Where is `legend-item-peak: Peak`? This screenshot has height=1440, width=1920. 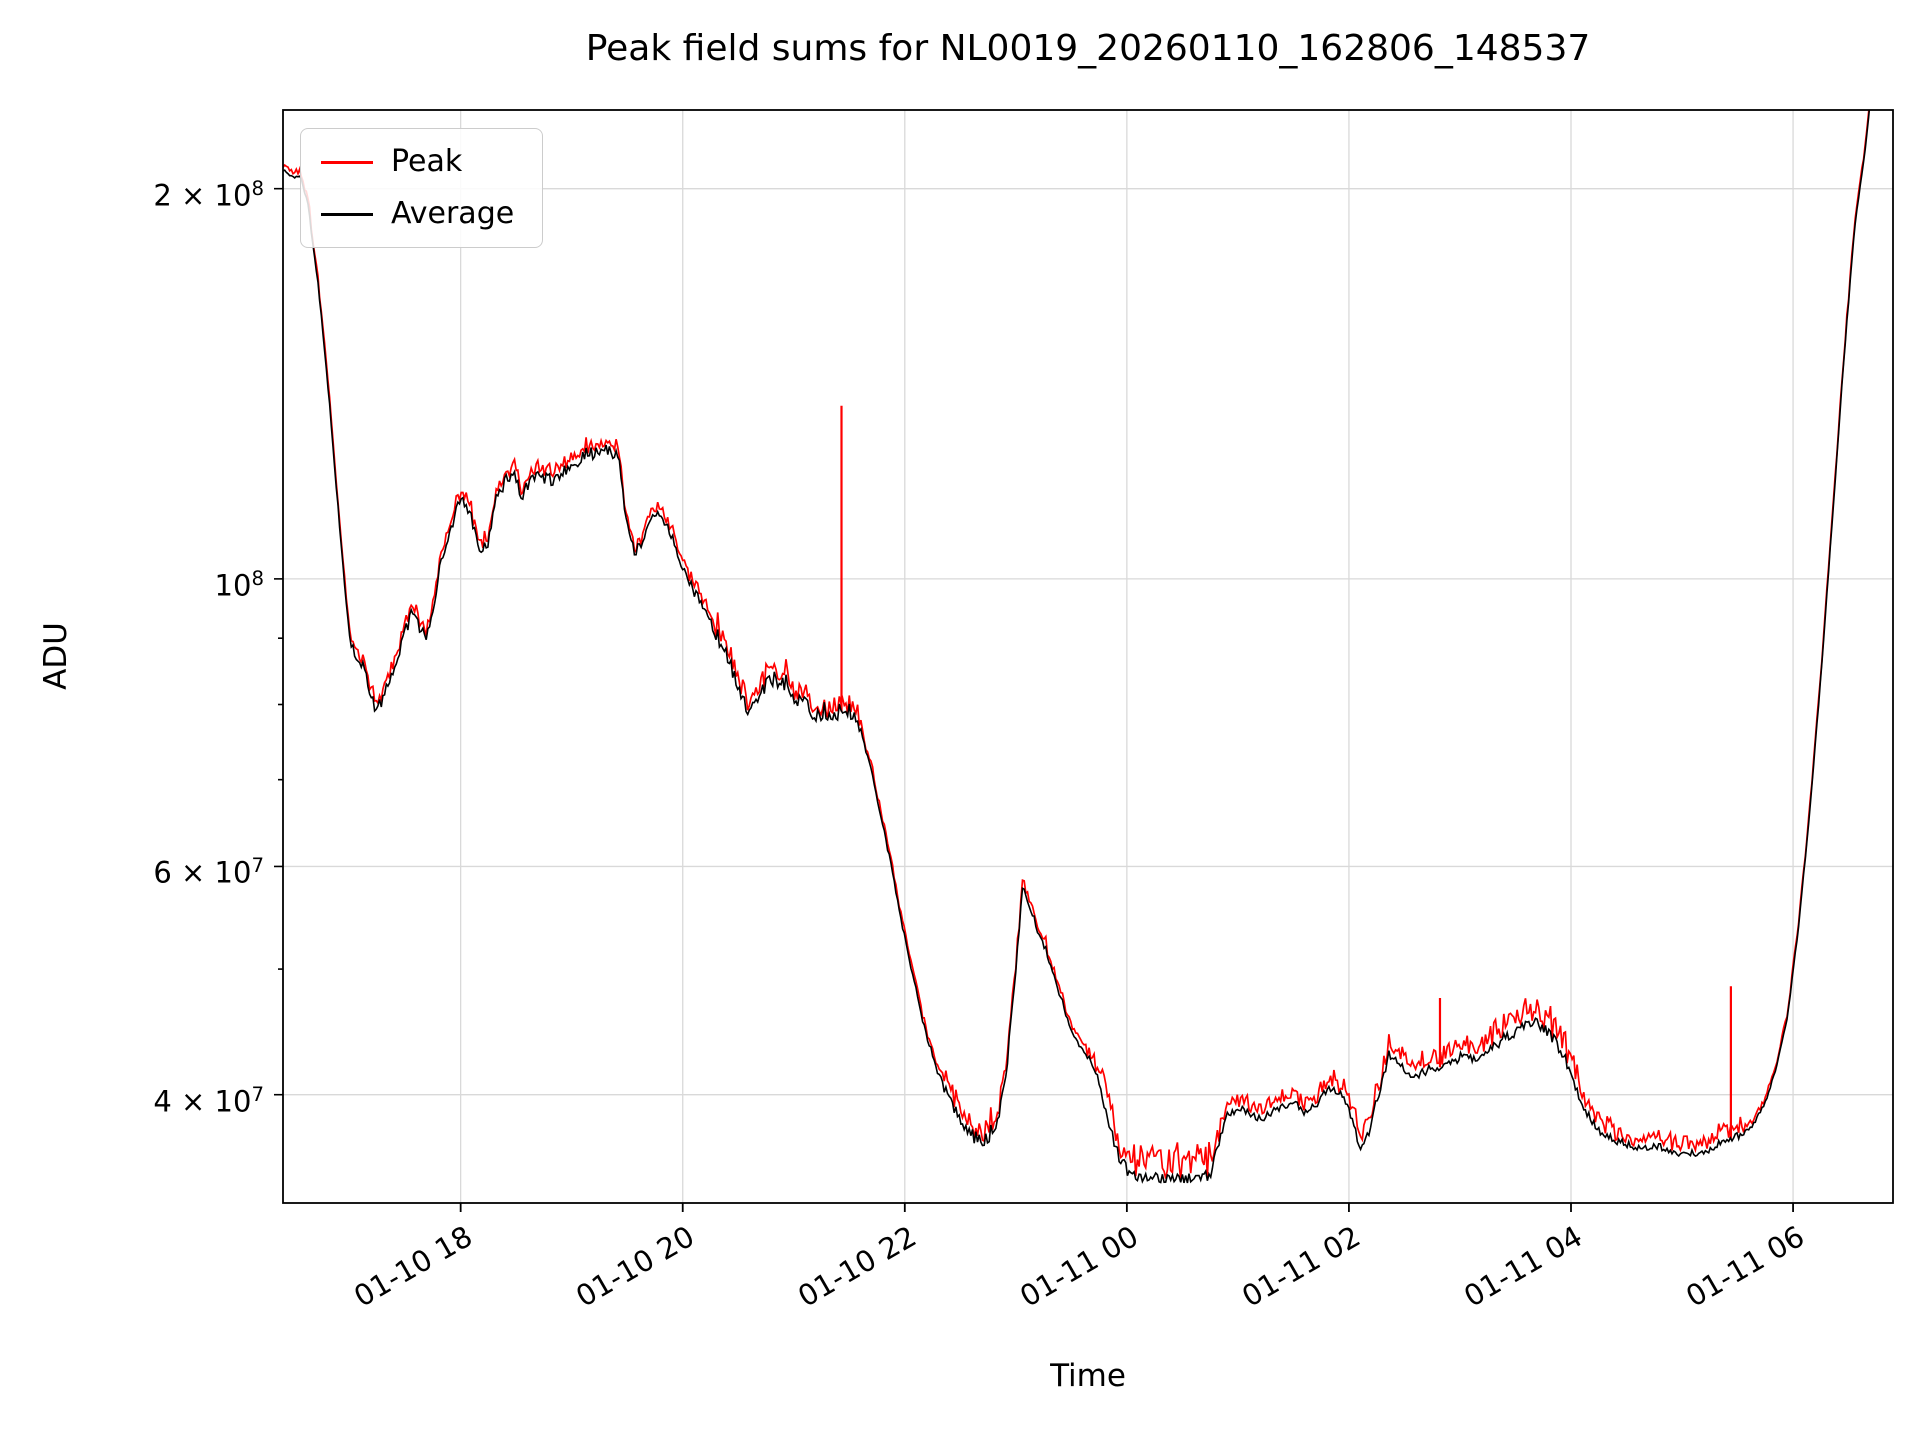
legend-item-peak: Peak is located at coordinates (417, 162).